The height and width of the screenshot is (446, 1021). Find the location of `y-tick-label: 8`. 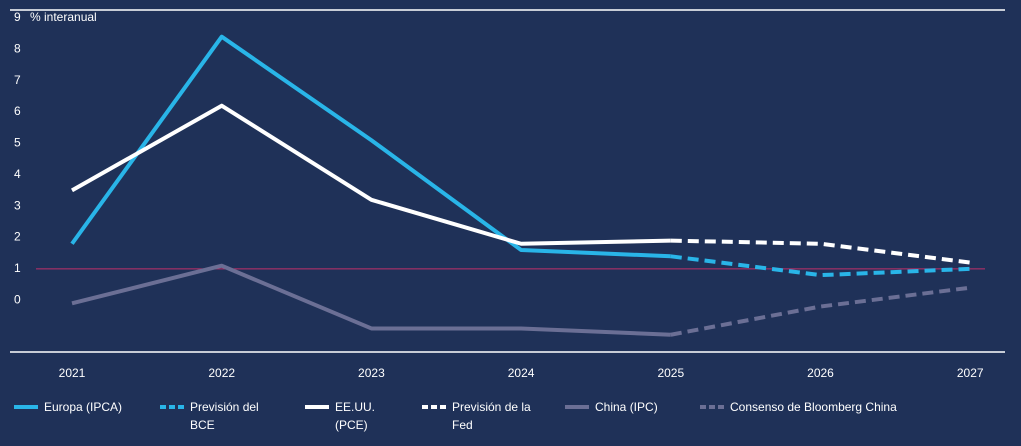

y-tick-label: 8 is located at coordinates (17, 48).